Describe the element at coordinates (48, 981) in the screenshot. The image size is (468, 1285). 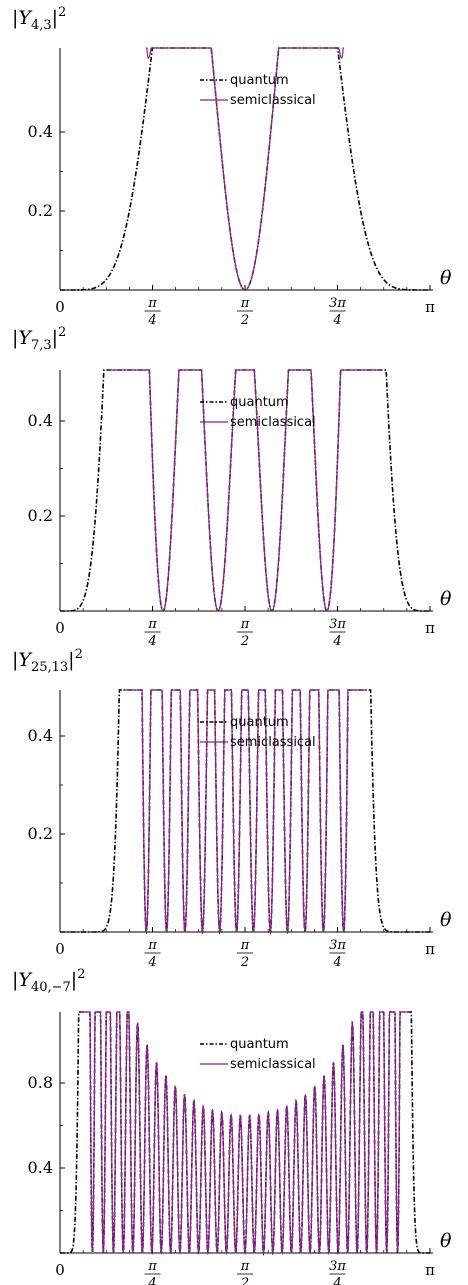
I see `panel-title: |Y40,−7|2` at that location.